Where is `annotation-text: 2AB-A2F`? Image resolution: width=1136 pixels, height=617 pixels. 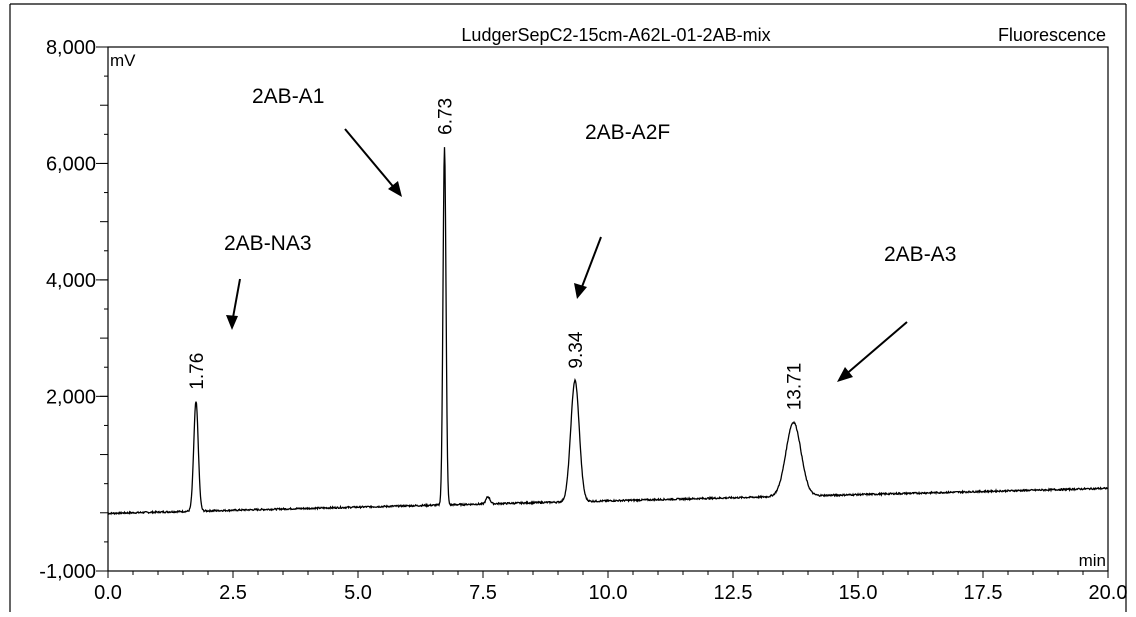
annotation-text: 2AB-A2F is located at coordinates (627, 132).